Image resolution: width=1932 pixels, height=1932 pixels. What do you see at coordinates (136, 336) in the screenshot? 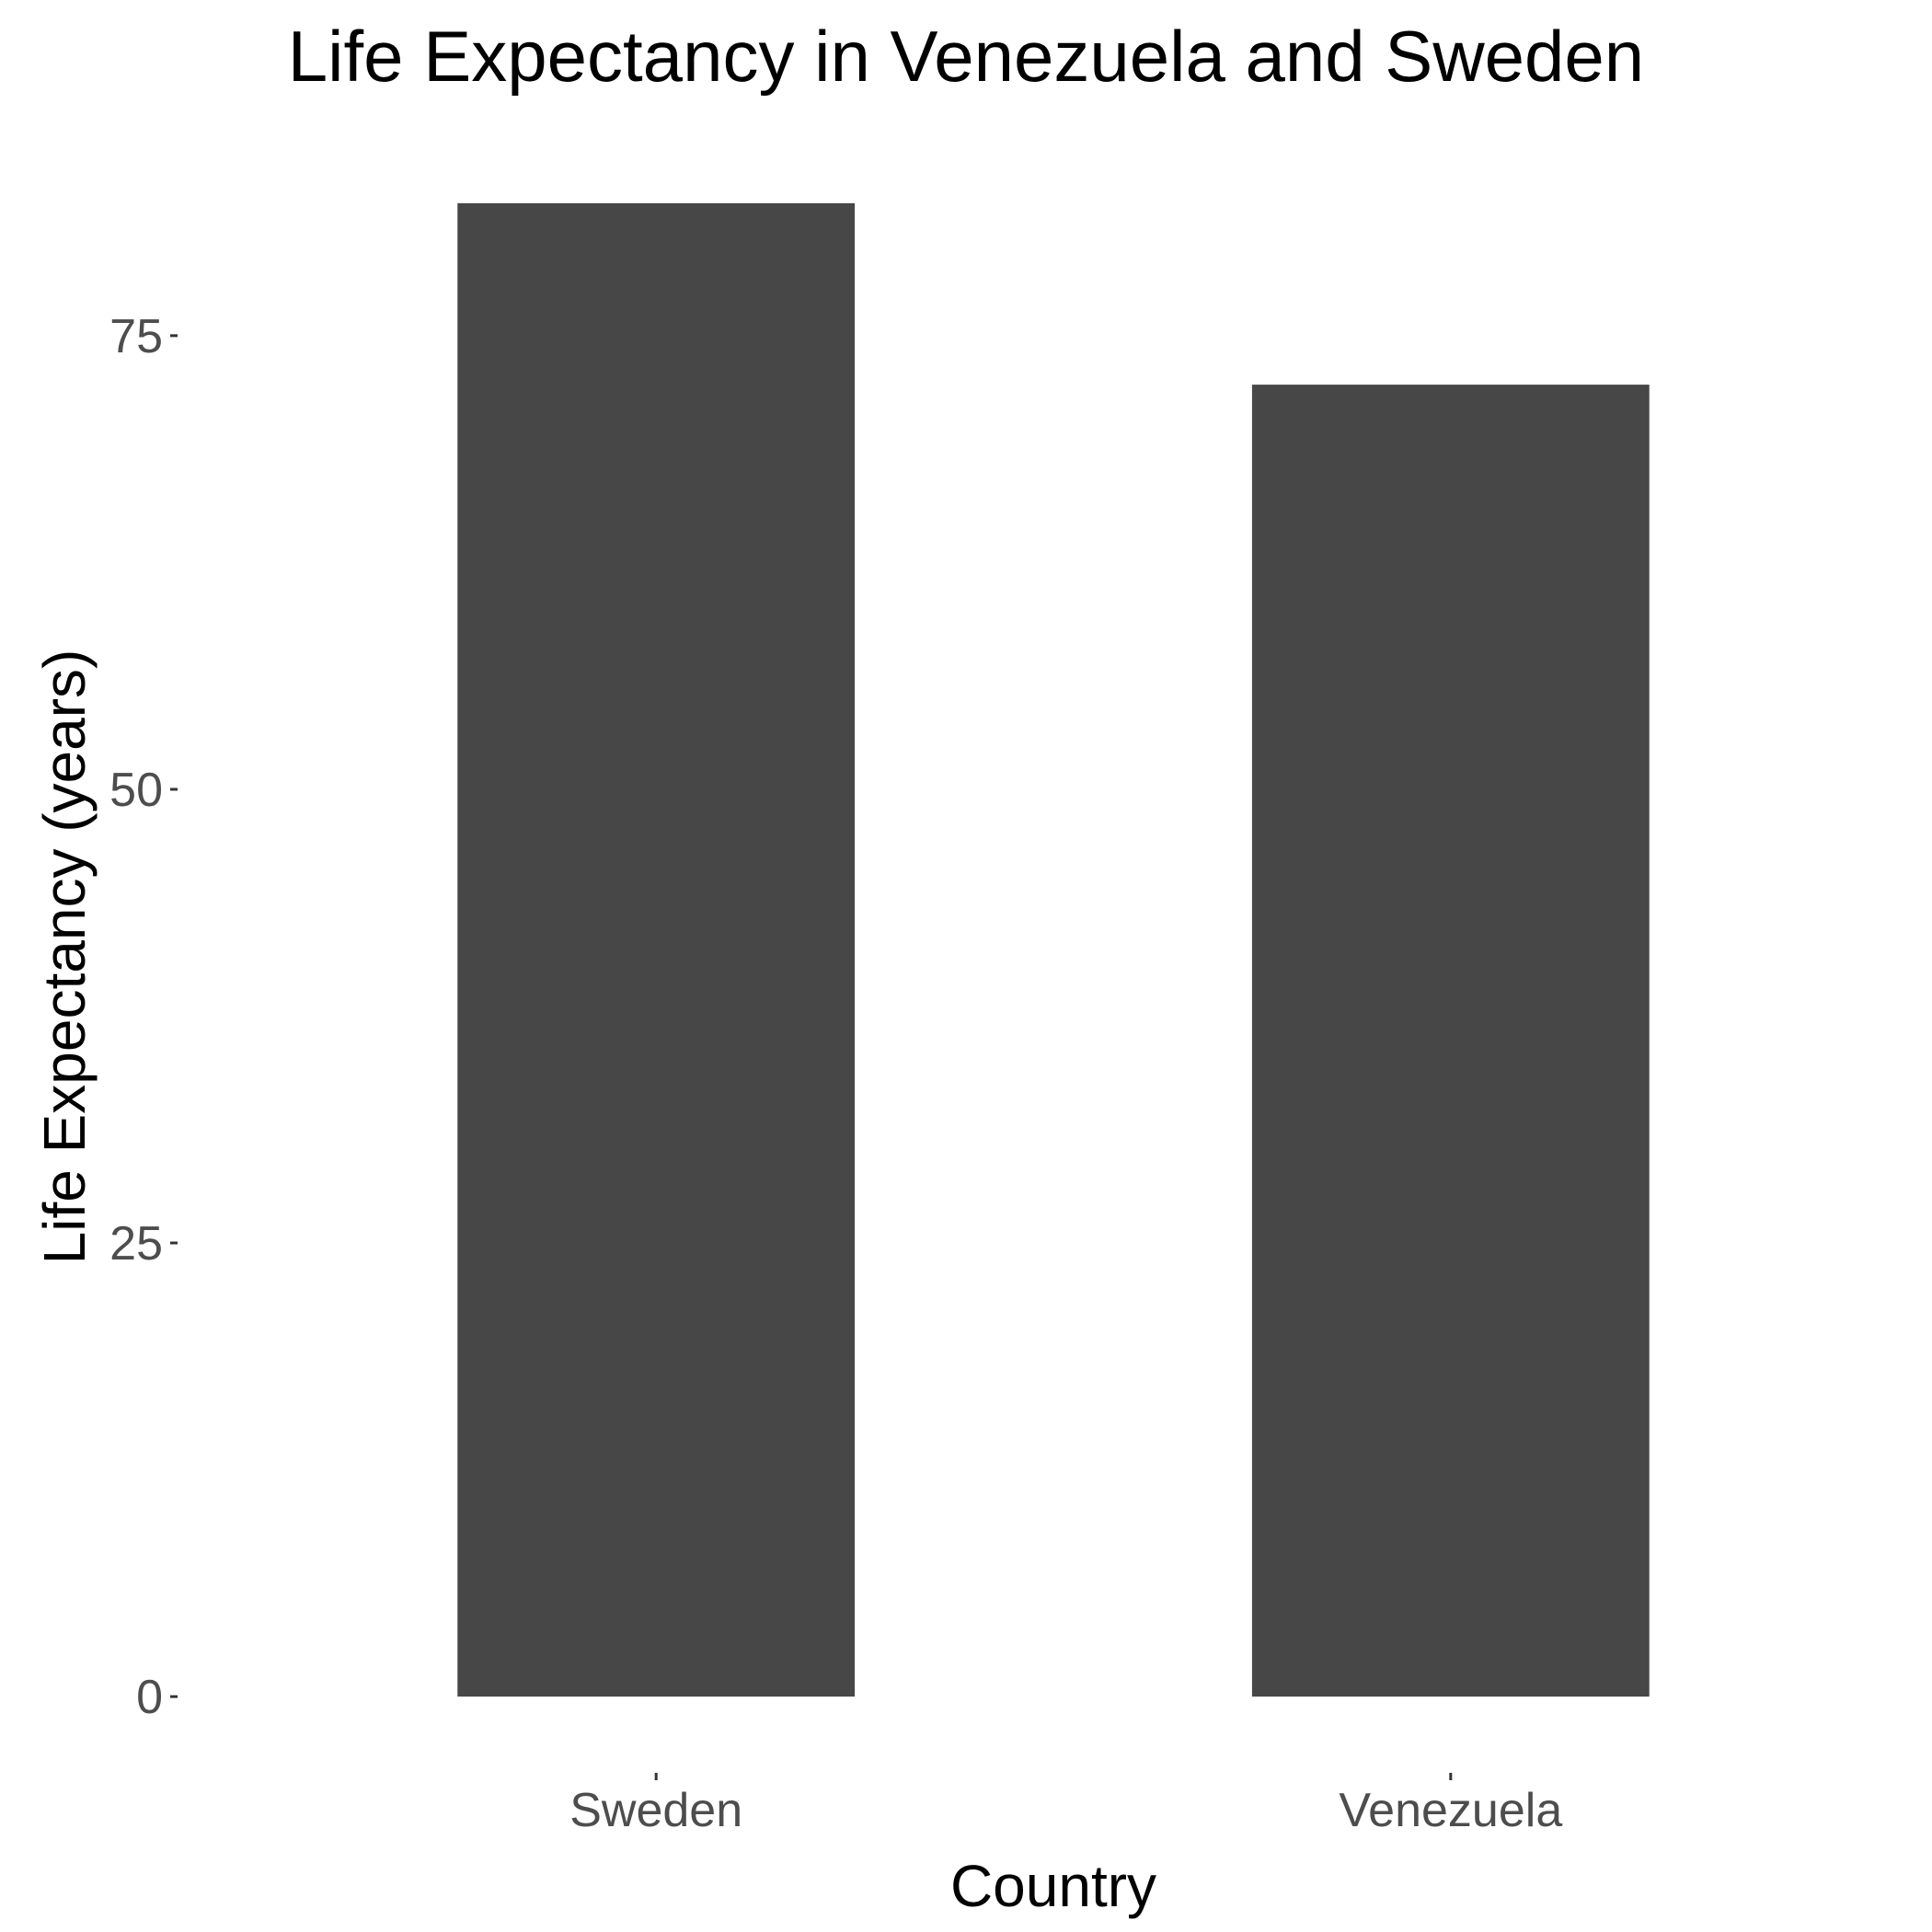
I see `y-tick-label: 75` at bounding box center [136, 336].